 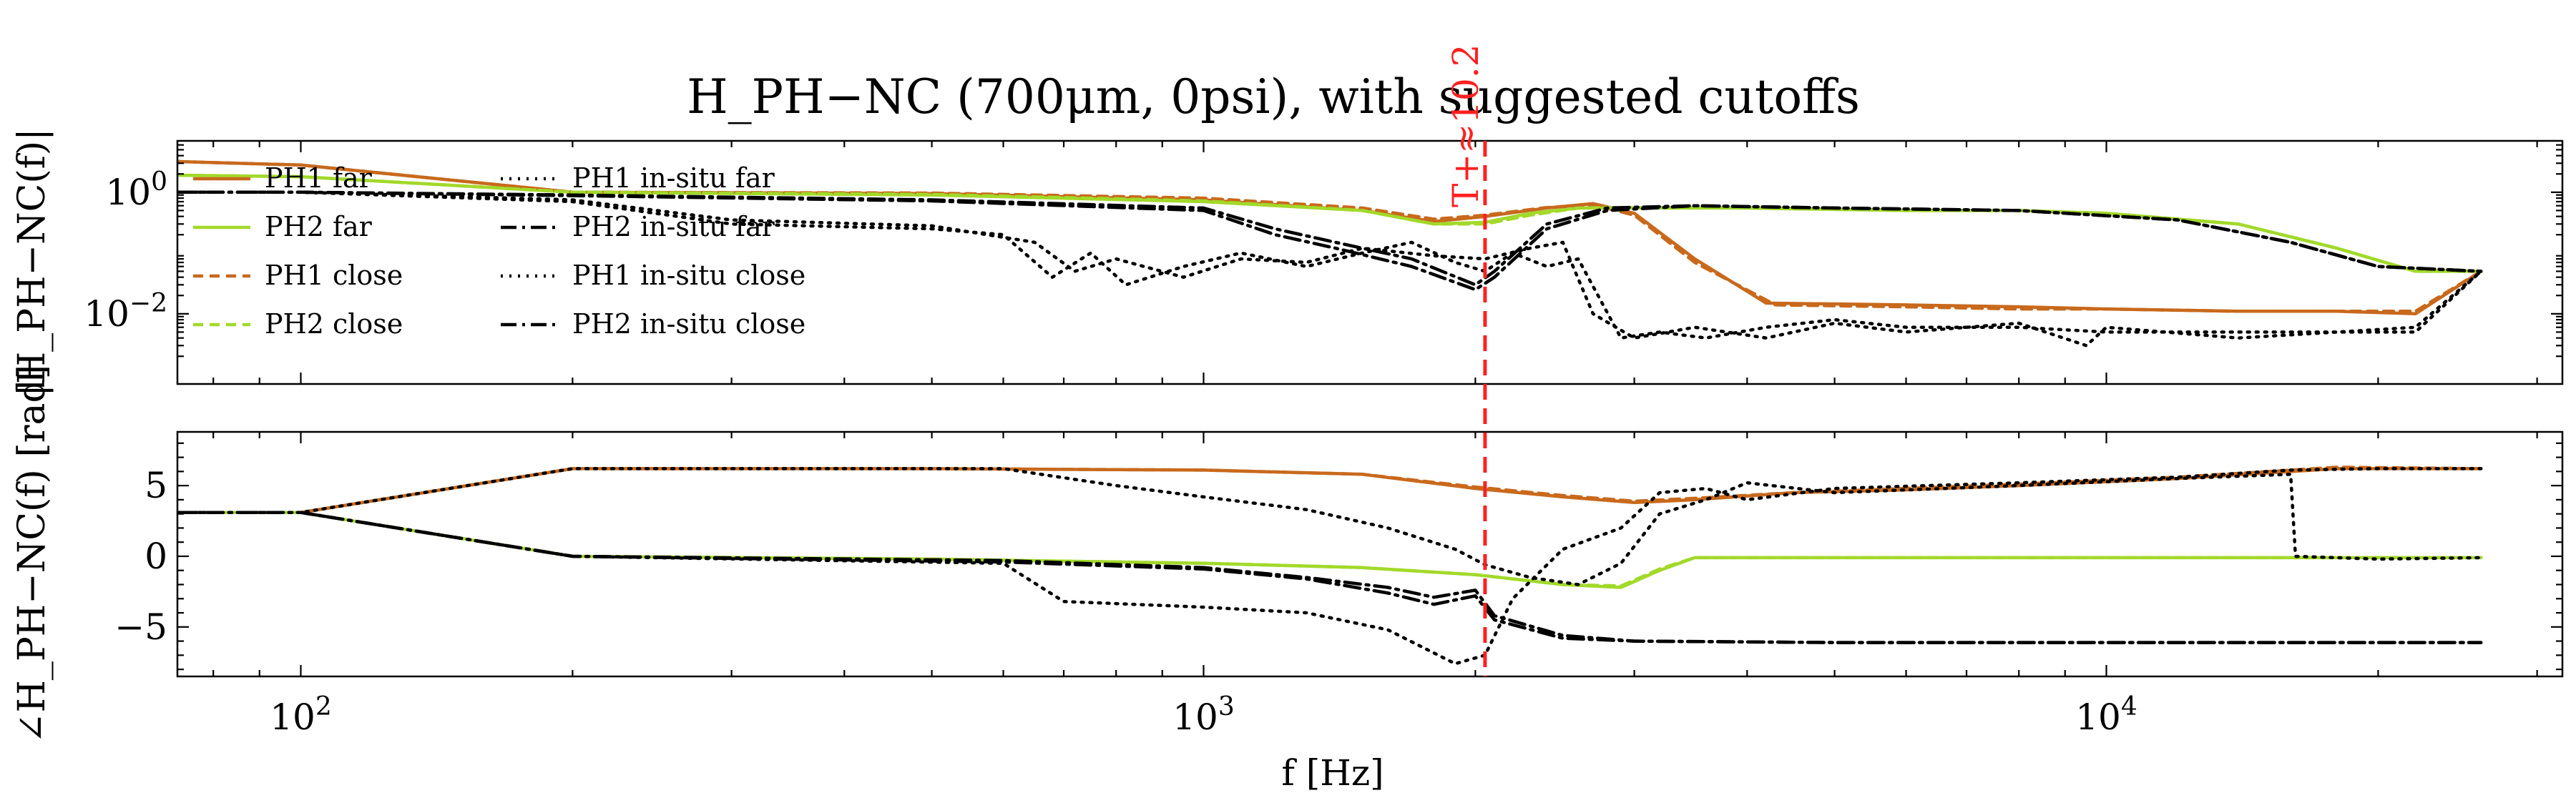 I want to click on phase-series-ph2-far, so click(x=1330, y=550).